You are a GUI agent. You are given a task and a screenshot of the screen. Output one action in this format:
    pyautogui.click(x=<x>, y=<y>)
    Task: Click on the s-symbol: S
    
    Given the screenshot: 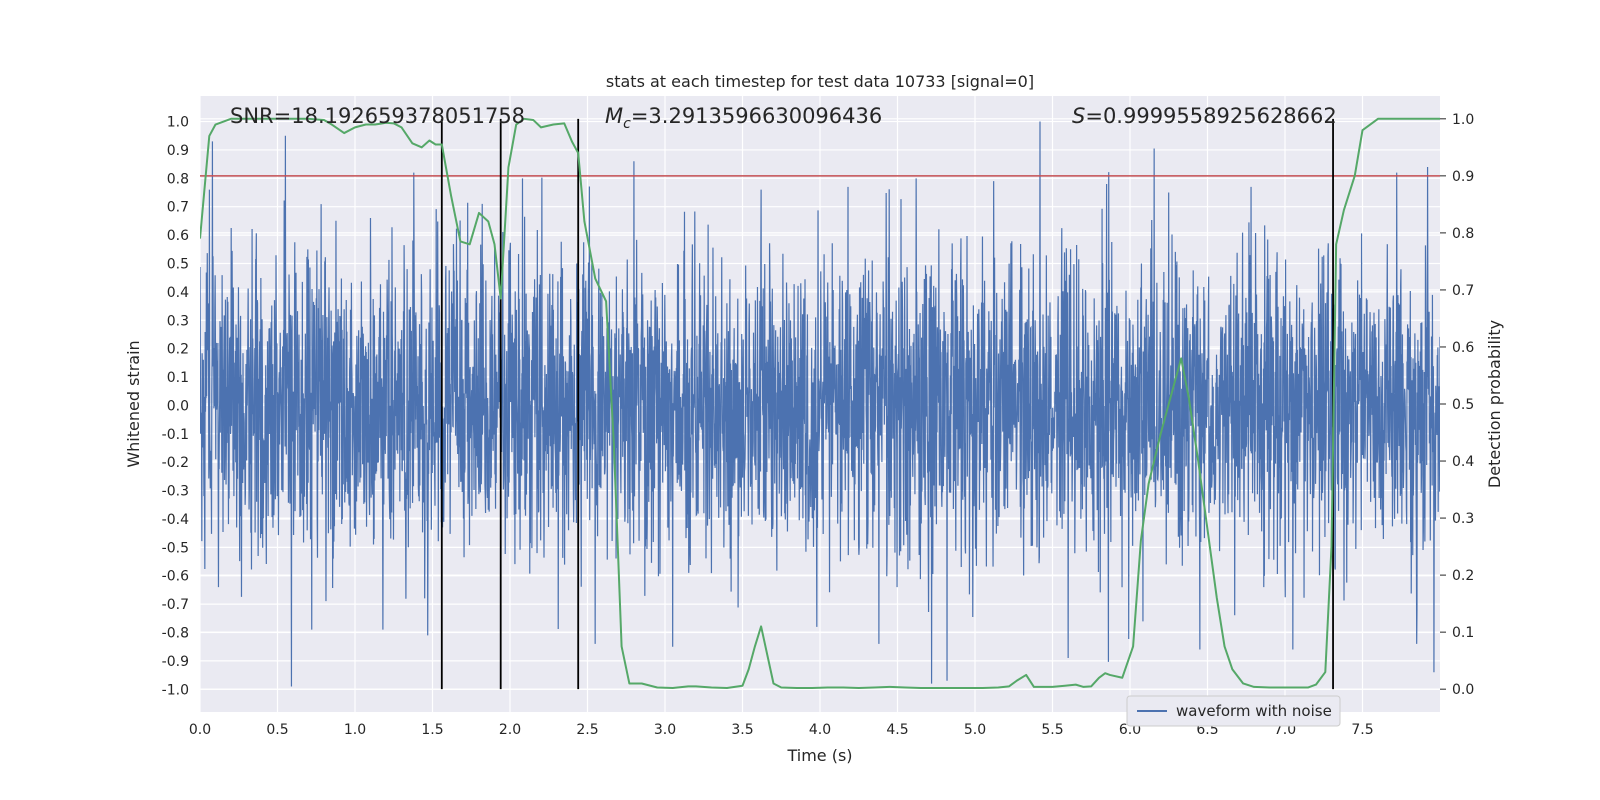 What is the action you would take?
    pyautogui.click(x=1078, y=116)
    